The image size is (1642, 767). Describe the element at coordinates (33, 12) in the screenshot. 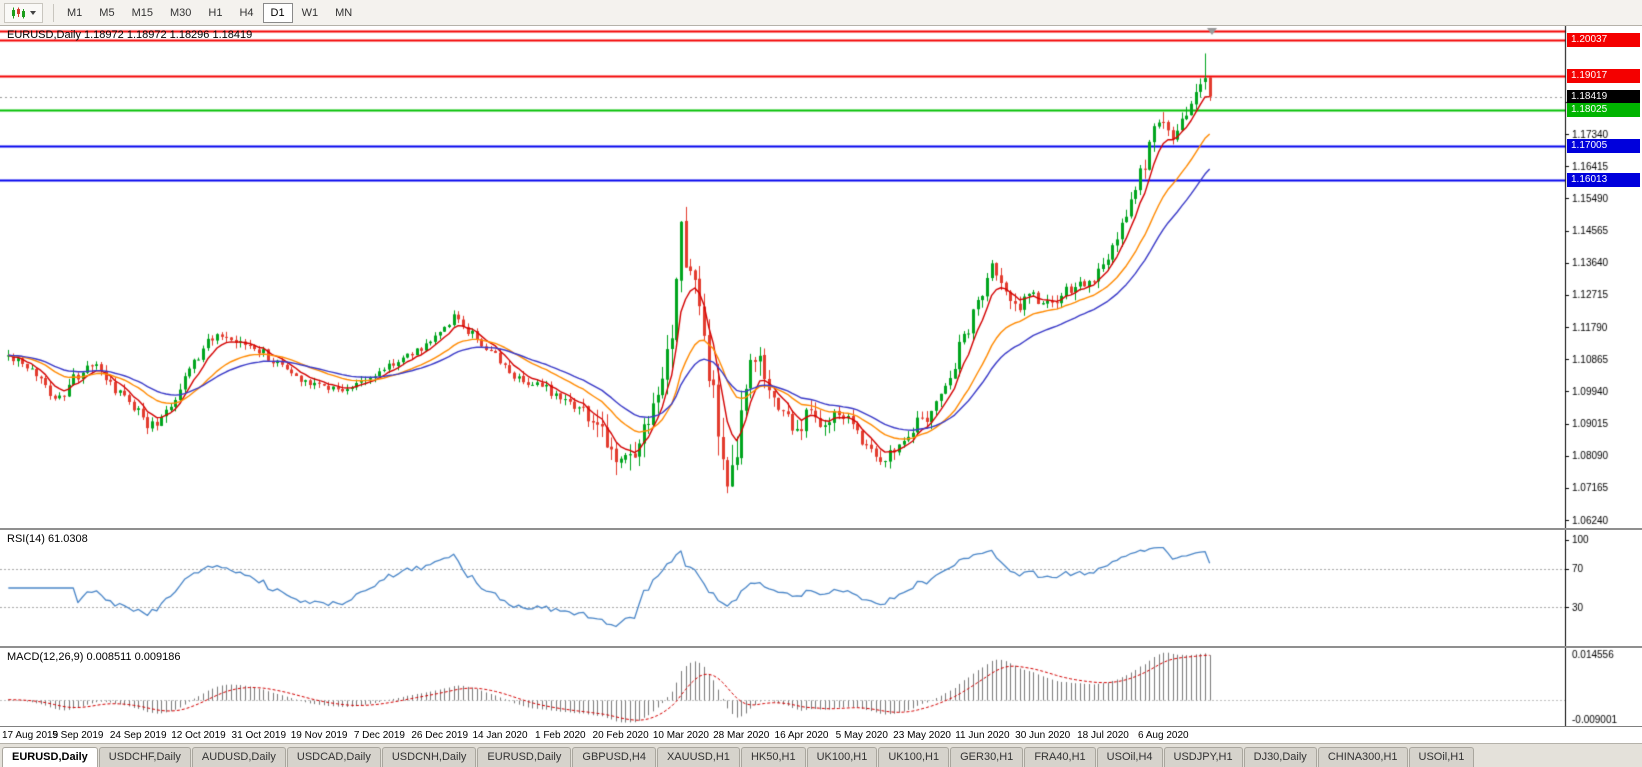

I see `chevron-down-icon` at that location.